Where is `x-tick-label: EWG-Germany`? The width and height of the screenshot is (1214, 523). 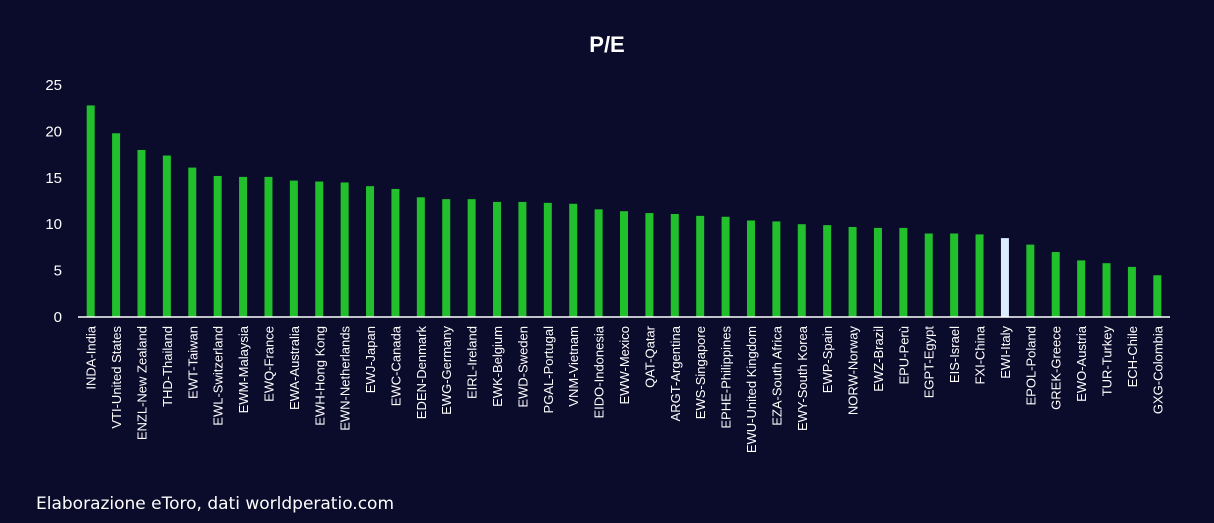 x-tick-label: EWG-Germany is located at coordinates (446, 370).